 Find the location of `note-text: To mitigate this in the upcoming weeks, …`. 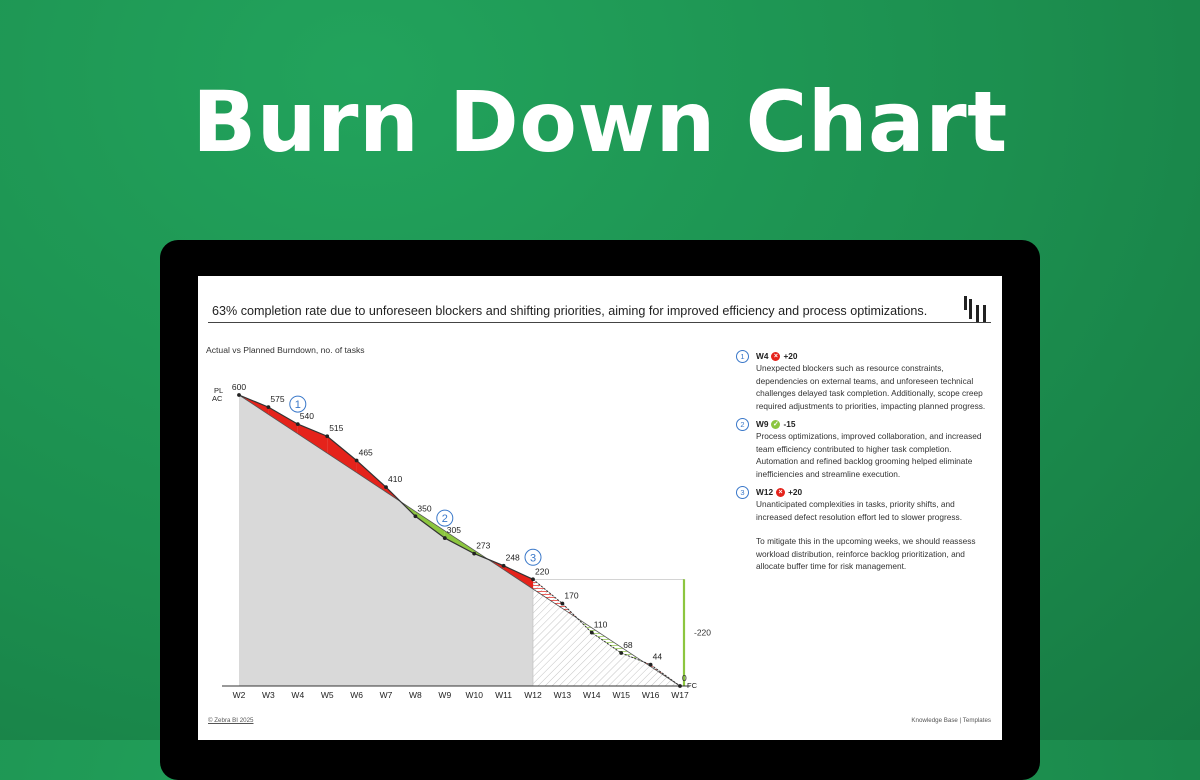

note-text: To mitigate this in the upcoming weeks, … is located at coordinates (866, 554).